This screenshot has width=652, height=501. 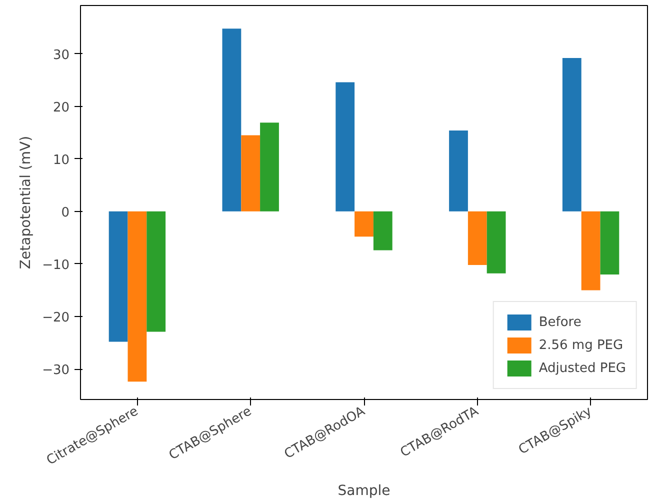 What do you see at coordinates (26, 203) in the screenshot?
I see `y-axis-title: Zetapotential (mV)` at bounding box center [26, 203].